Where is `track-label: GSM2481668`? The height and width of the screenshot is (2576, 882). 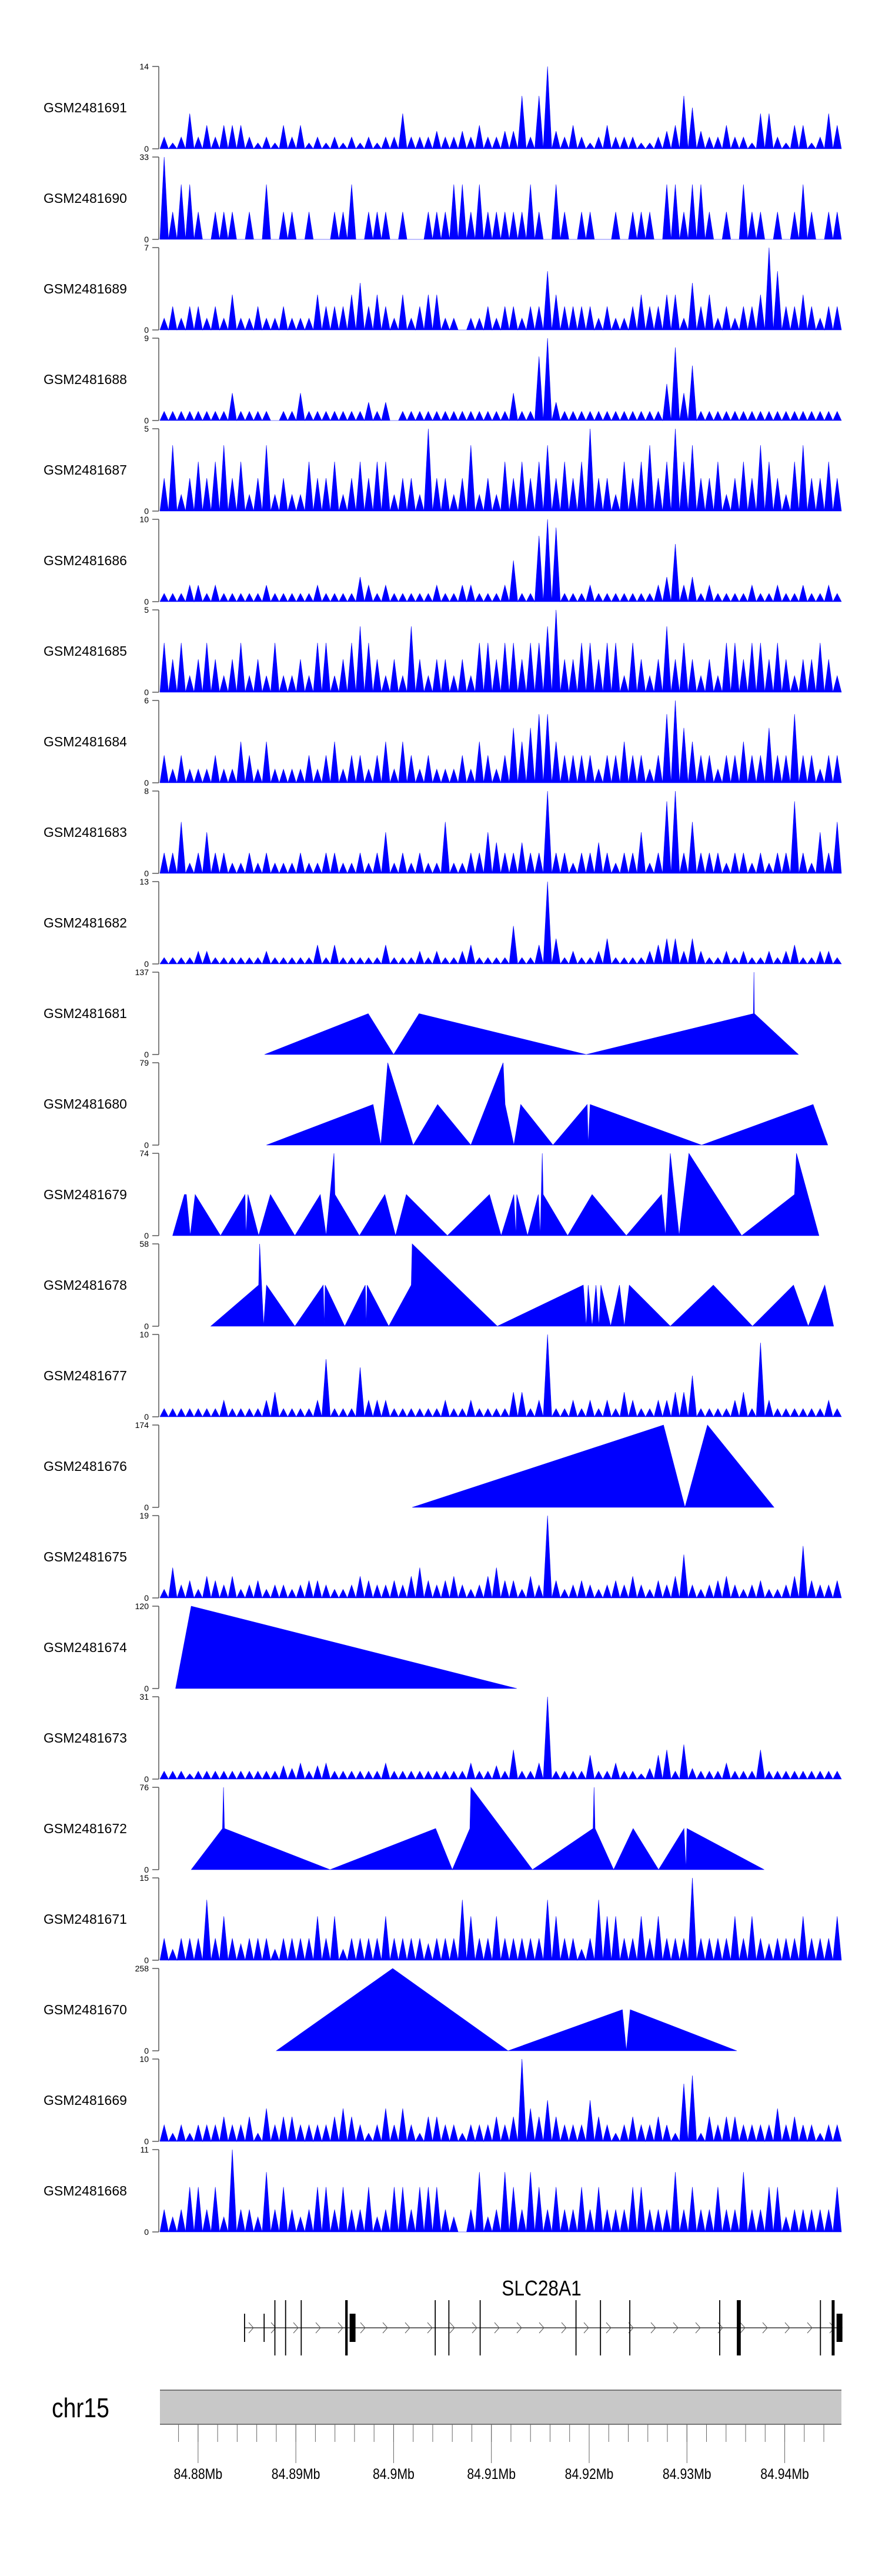
track-label: GSM2481668 is located at coordinates (85, 2190).